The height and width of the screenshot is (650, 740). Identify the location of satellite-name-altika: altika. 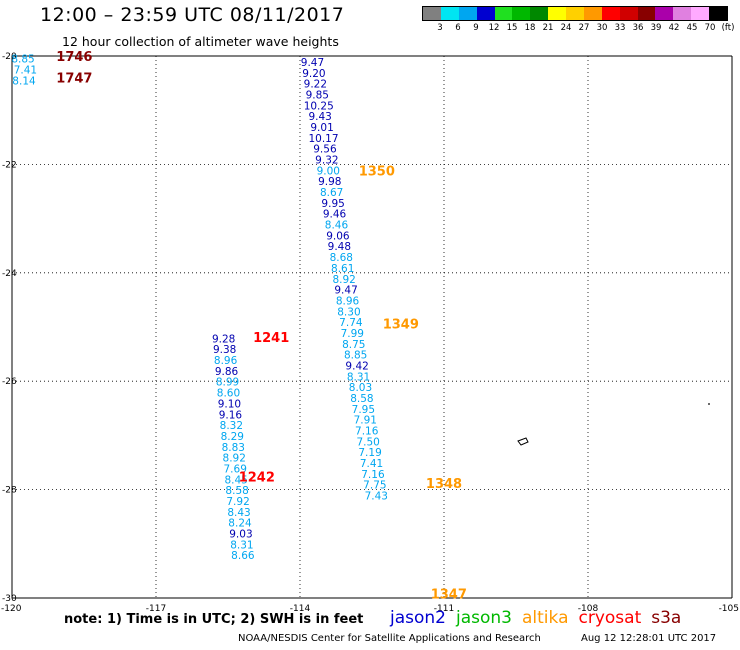
(545, 618).